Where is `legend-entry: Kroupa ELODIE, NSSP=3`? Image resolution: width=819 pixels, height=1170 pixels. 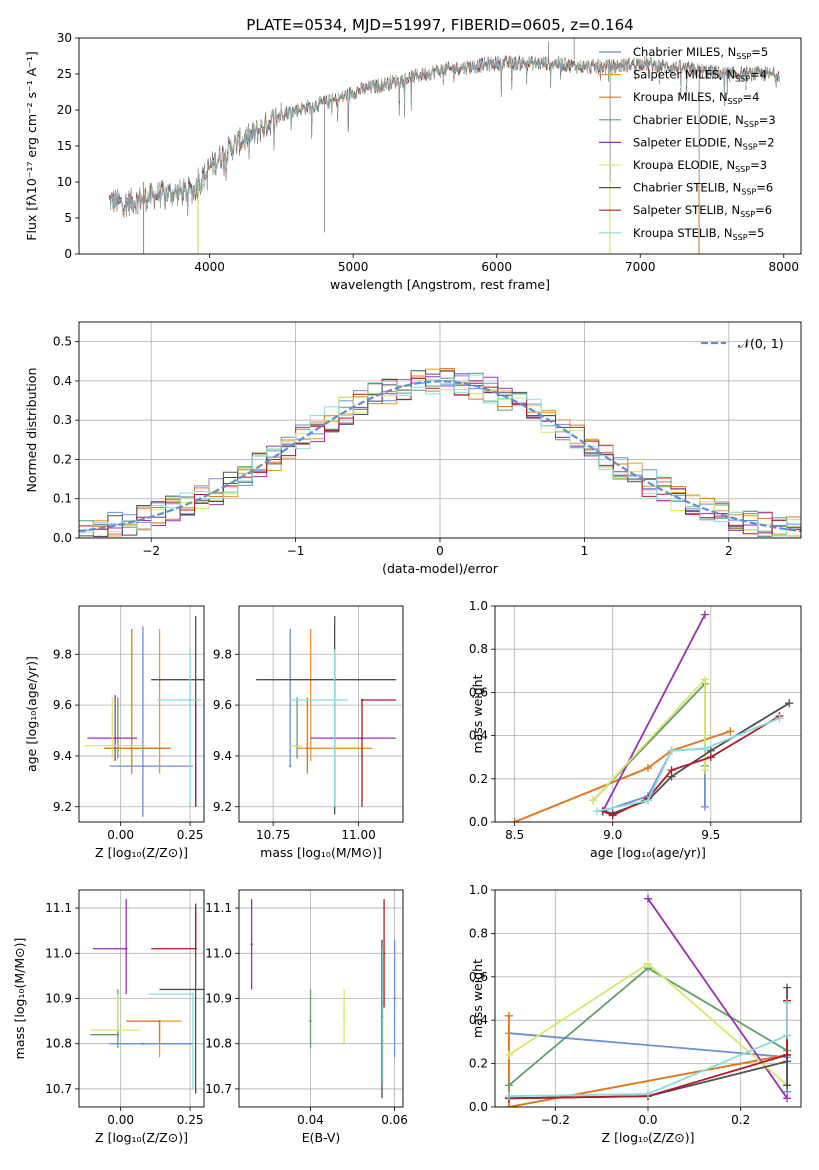 legend-entry: Kroupa ELODIE, NSSP=3 is located at coordinates (700, 166).